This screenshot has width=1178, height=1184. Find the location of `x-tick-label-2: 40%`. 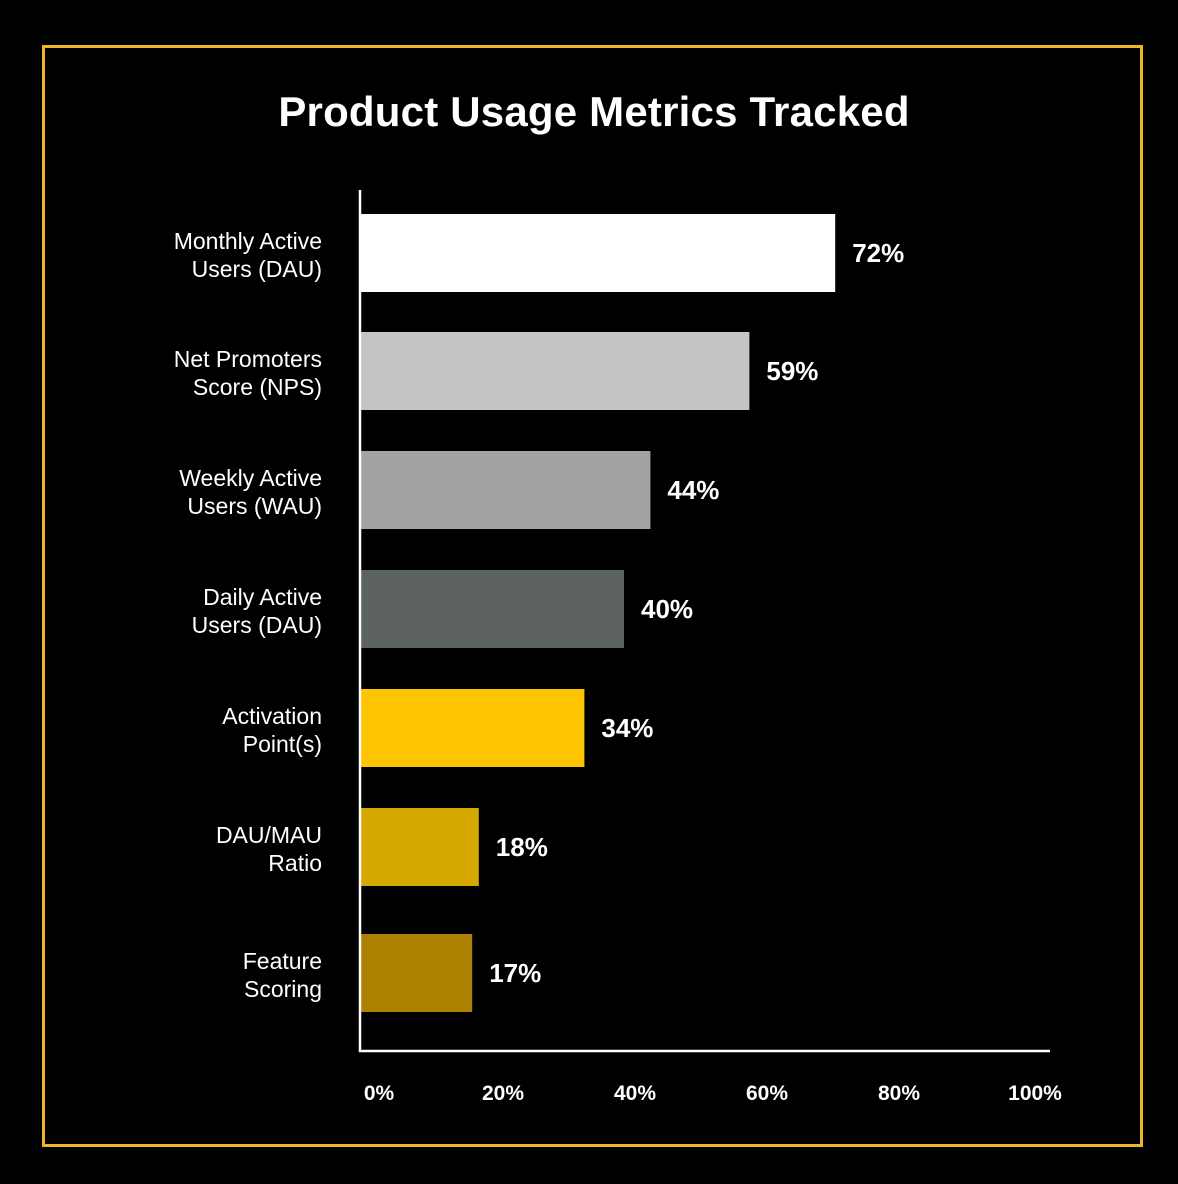

x-tick-label-2: 40% is located at coordinates (635, 1093).